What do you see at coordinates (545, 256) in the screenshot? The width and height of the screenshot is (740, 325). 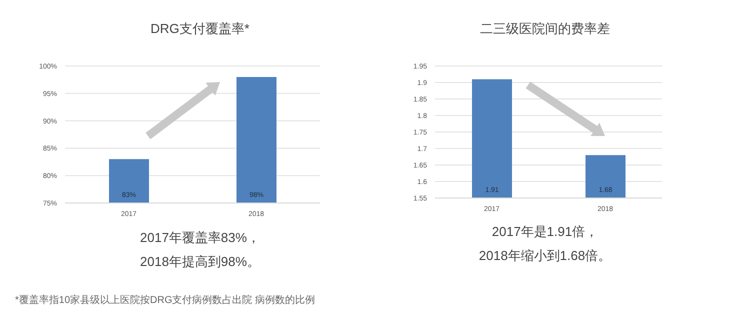 I see `text: 2018年缩小到1.68倍。` at bounding box center [545, 256].